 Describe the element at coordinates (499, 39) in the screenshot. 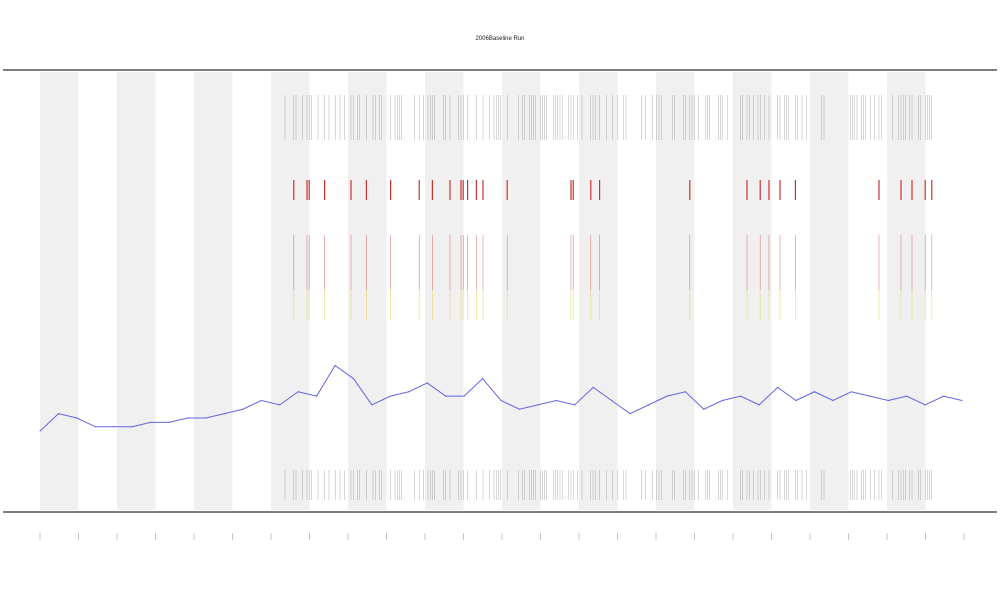

I see `chart-title: 2006Baseline Run` at that location.